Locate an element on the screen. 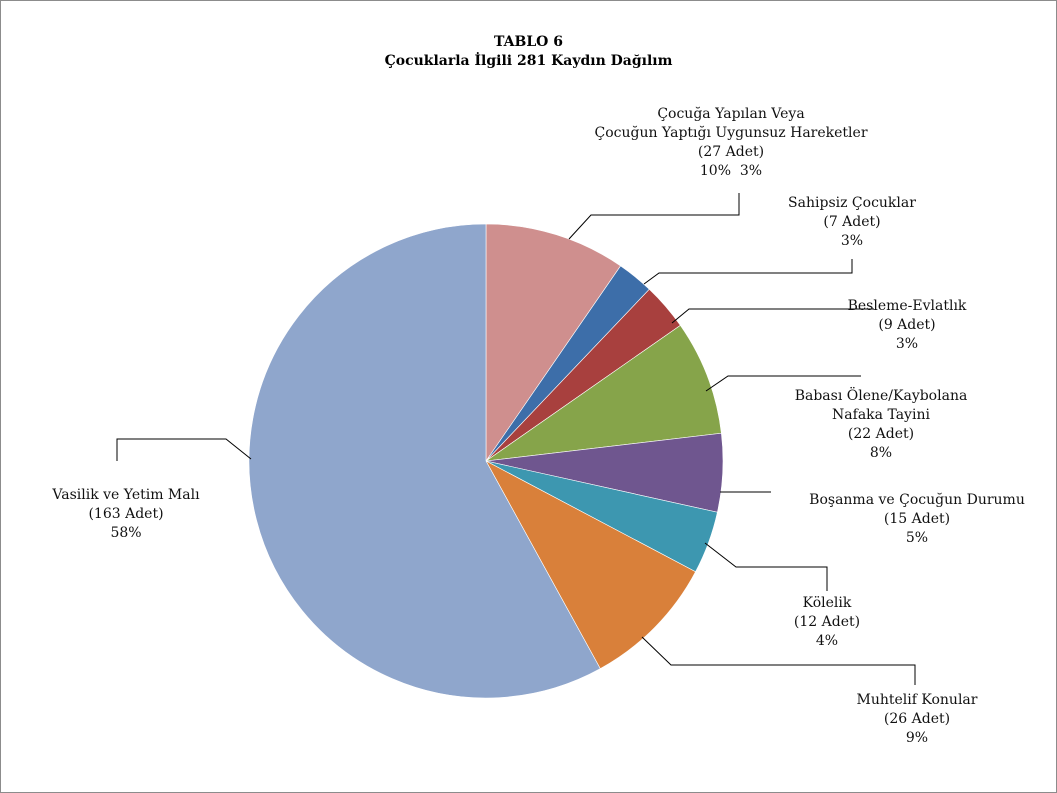 The height and width of the screenshot is (793, 1057). slice-label-percent: 58% is located at coordinates (126, 533).